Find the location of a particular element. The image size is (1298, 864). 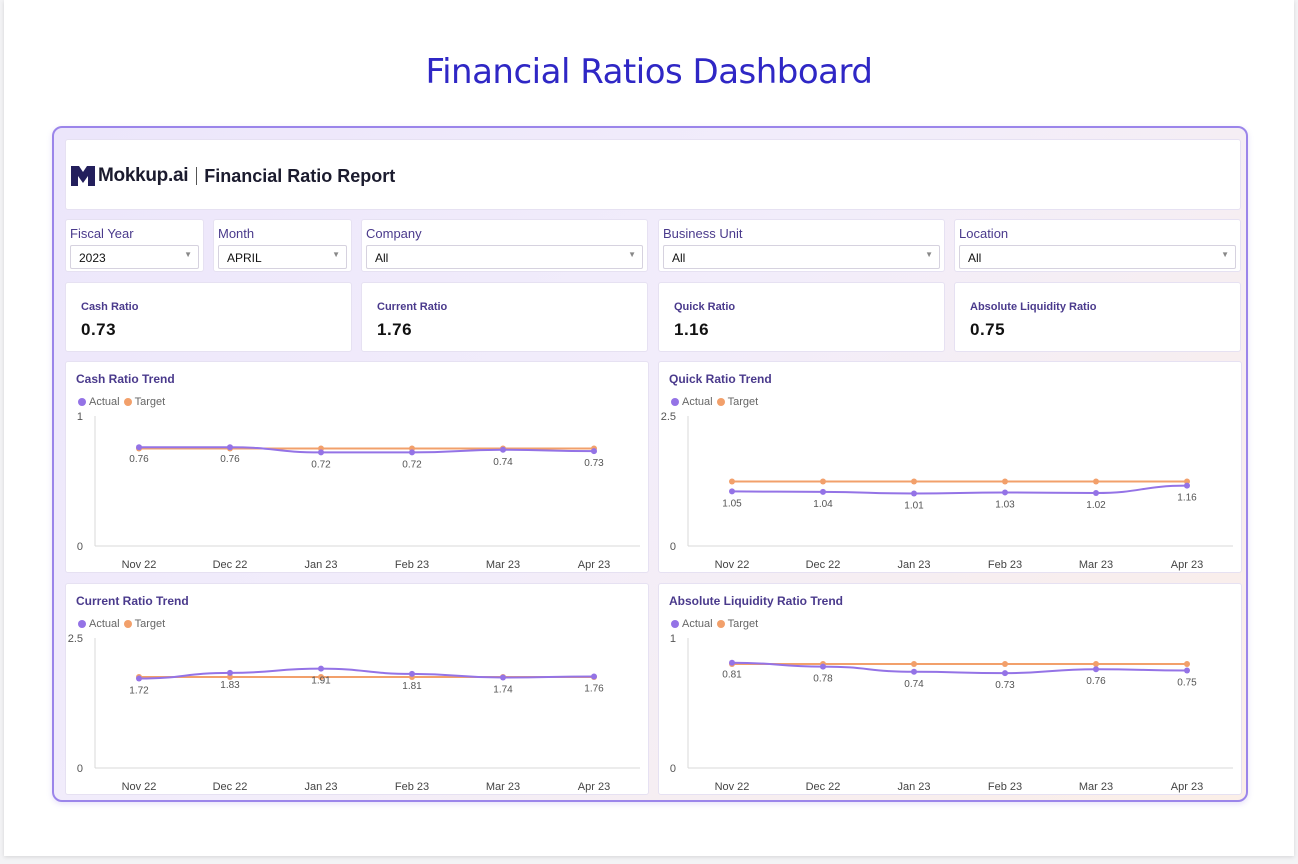

brand: Mokkup.ai Financial Ratio Report is located at coordinates (233, 176).